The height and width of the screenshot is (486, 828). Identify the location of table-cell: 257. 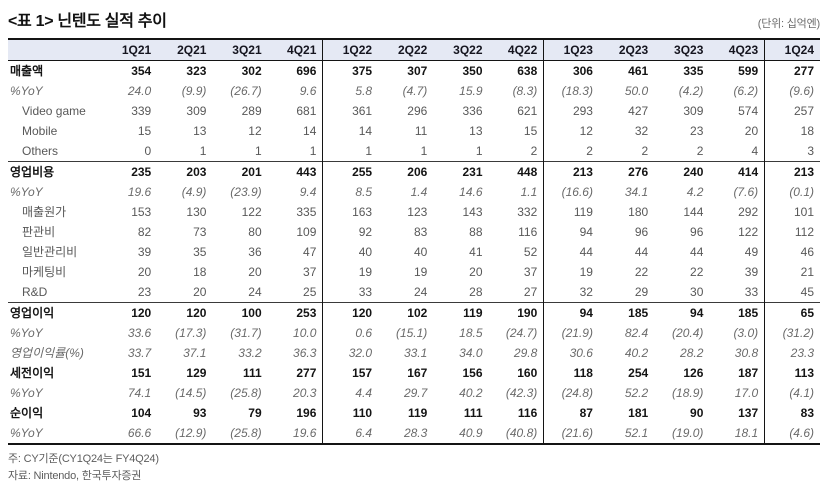
(803, 111).